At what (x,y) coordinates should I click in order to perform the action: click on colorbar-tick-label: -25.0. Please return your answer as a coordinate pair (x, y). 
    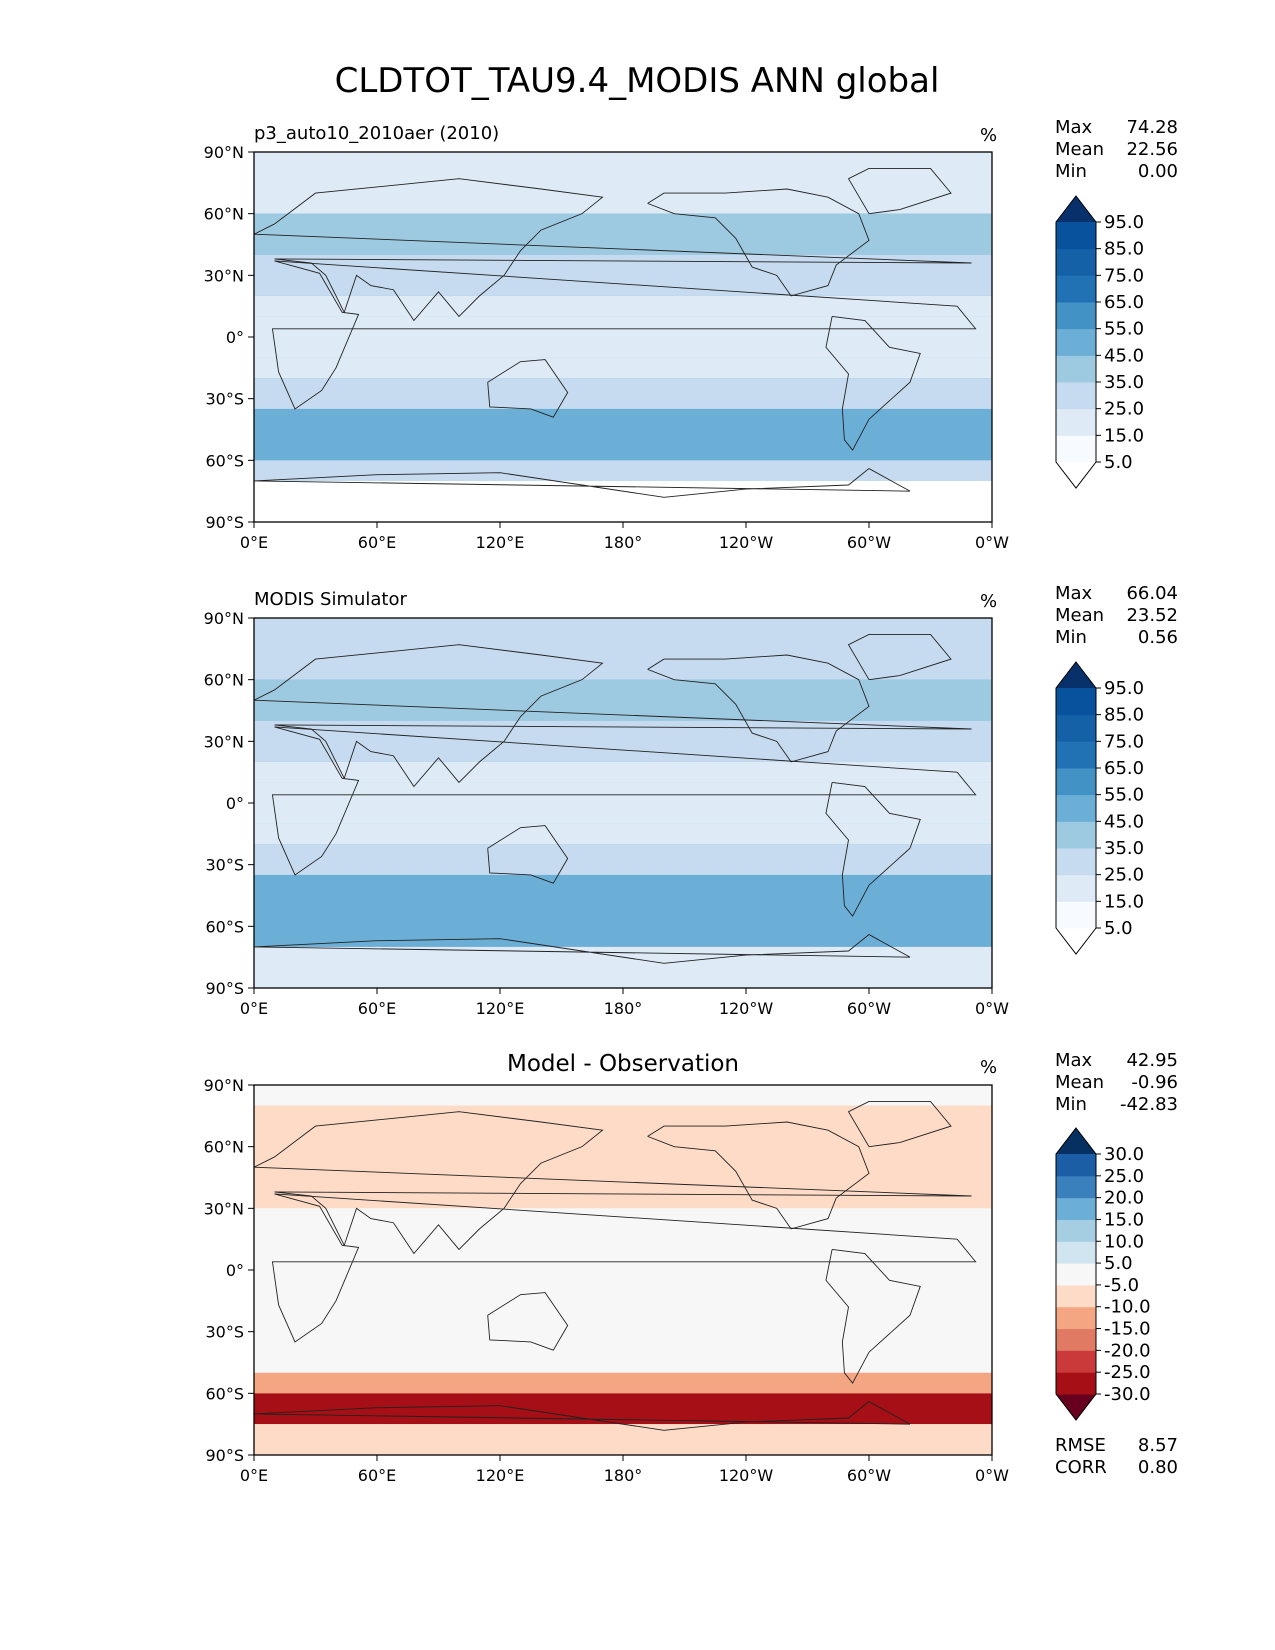
    Looking at the image, I should click on (1127, 1372).